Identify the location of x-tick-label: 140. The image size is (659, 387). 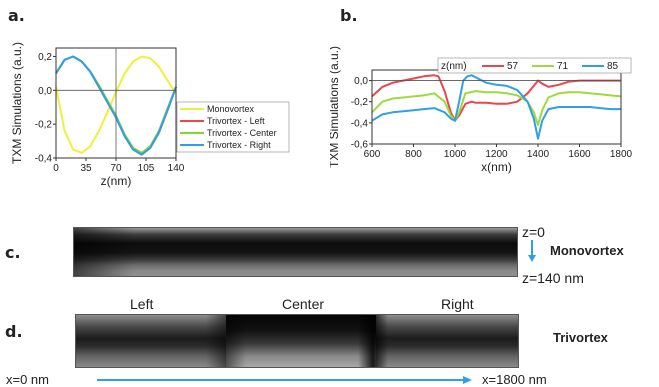
(176, 168).